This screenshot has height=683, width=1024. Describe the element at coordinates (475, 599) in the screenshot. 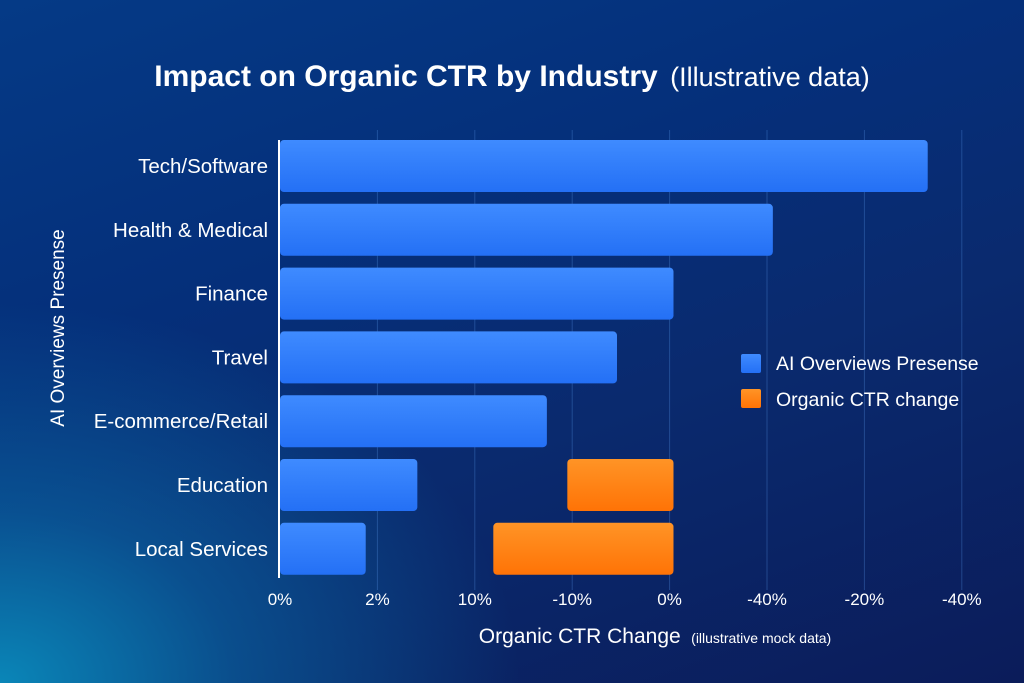

I see `x-tick-label: 10%` at that location.